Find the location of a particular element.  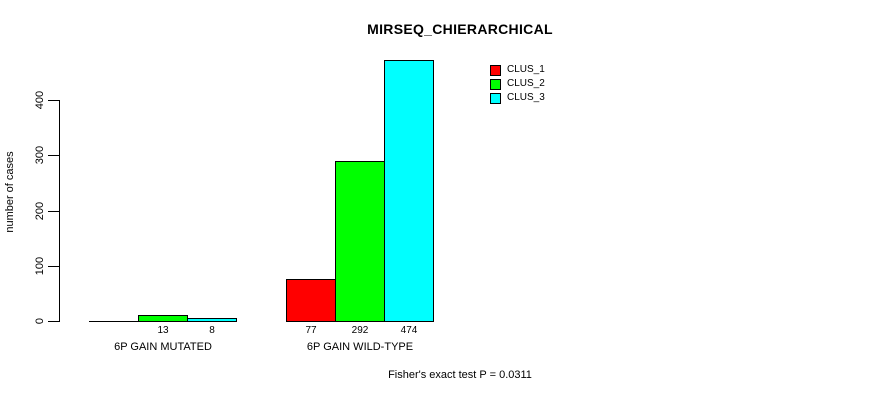

y-axis-tick-label: 100 is located at coordinates (40, 266).